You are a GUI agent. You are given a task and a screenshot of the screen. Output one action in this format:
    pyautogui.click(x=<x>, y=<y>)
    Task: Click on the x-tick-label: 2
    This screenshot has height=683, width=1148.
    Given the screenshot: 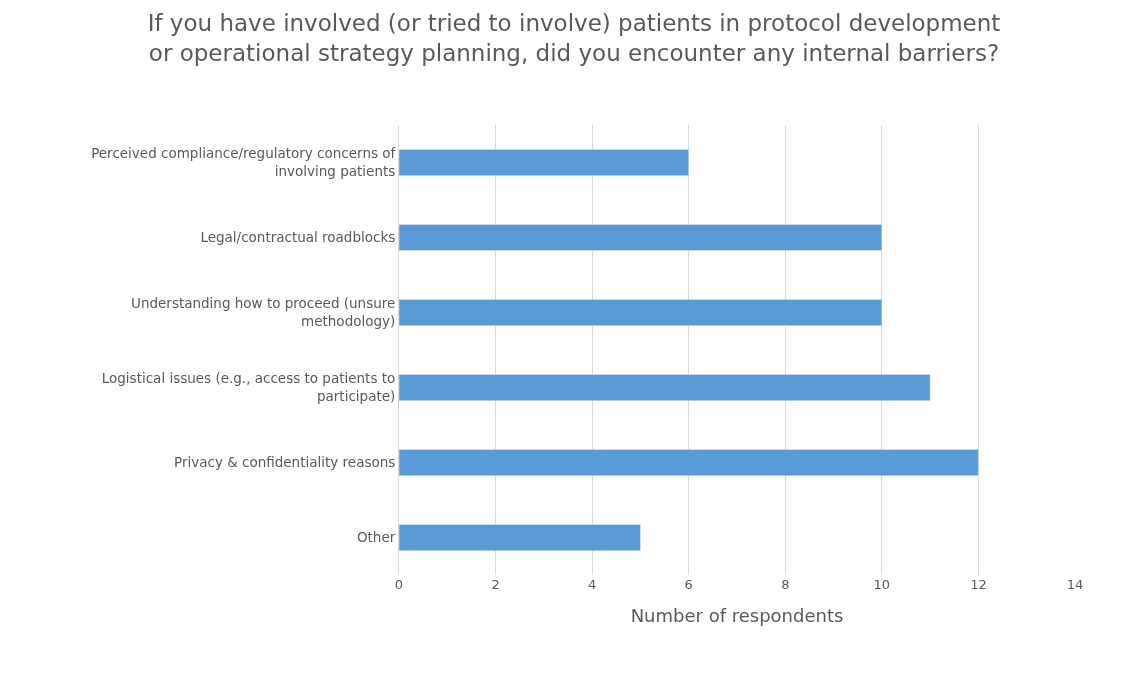 What is the action you would take?
    pyautogui.click(x=495, y=584)
    